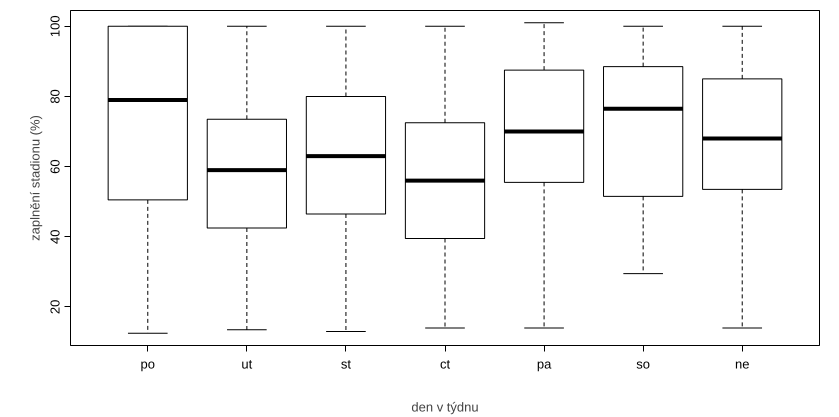  Describe the element at coordinates (55, 166) in the screenshot. I see `y-tick-label: 60` at that location.